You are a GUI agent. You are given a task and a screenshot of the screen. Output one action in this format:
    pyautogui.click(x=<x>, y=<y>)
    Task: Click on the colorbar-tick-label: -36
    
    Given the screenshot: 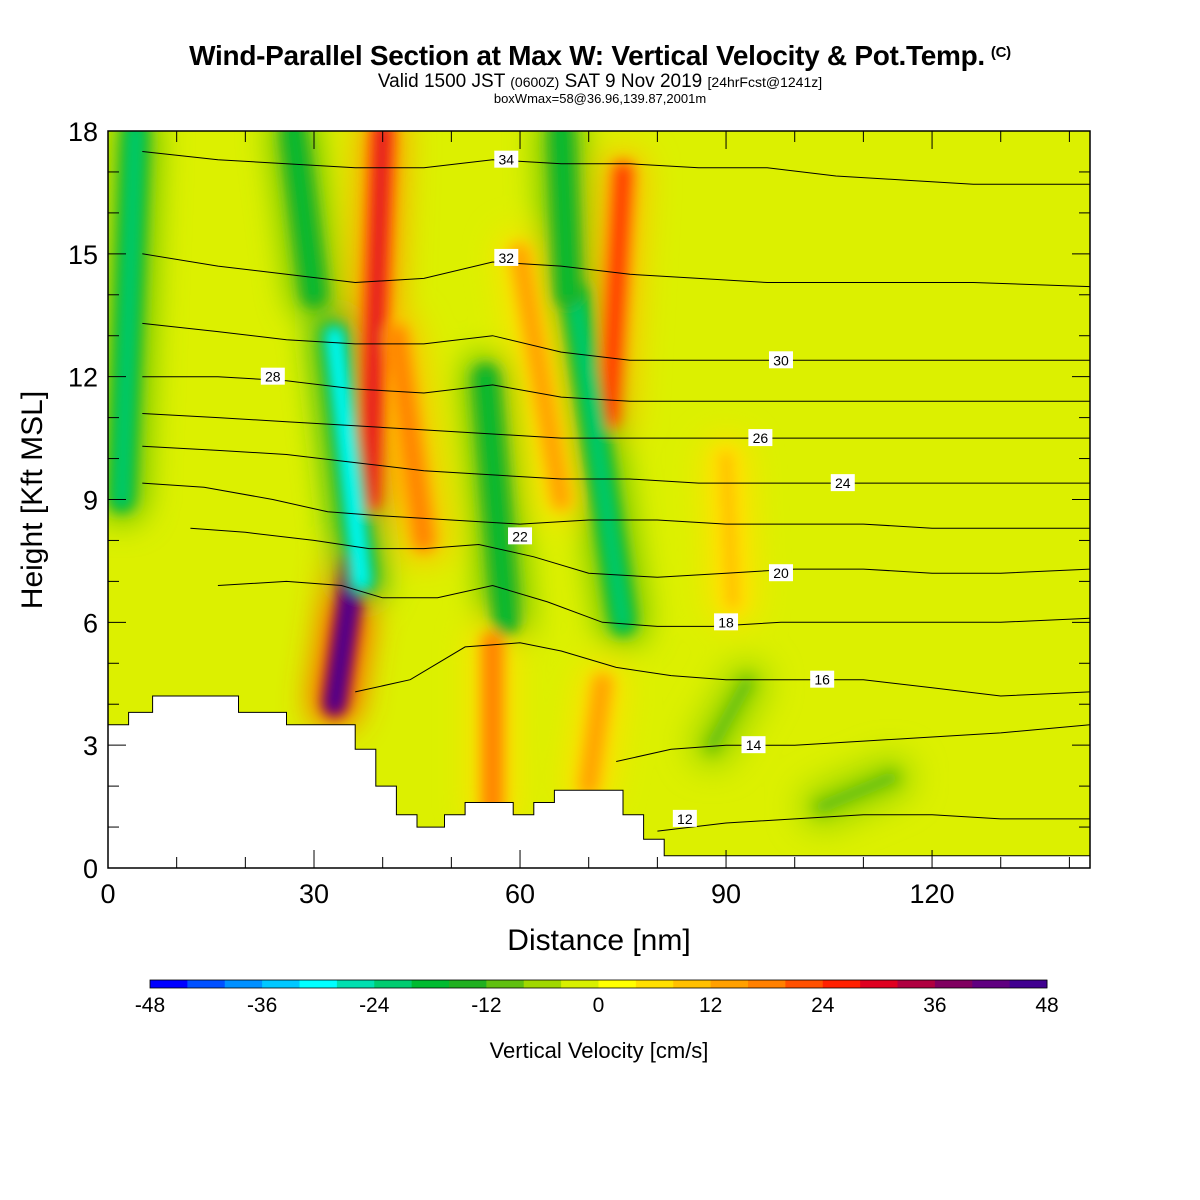 What is the action you would take?
    pyautogui.click(x=262, y=1005)
    